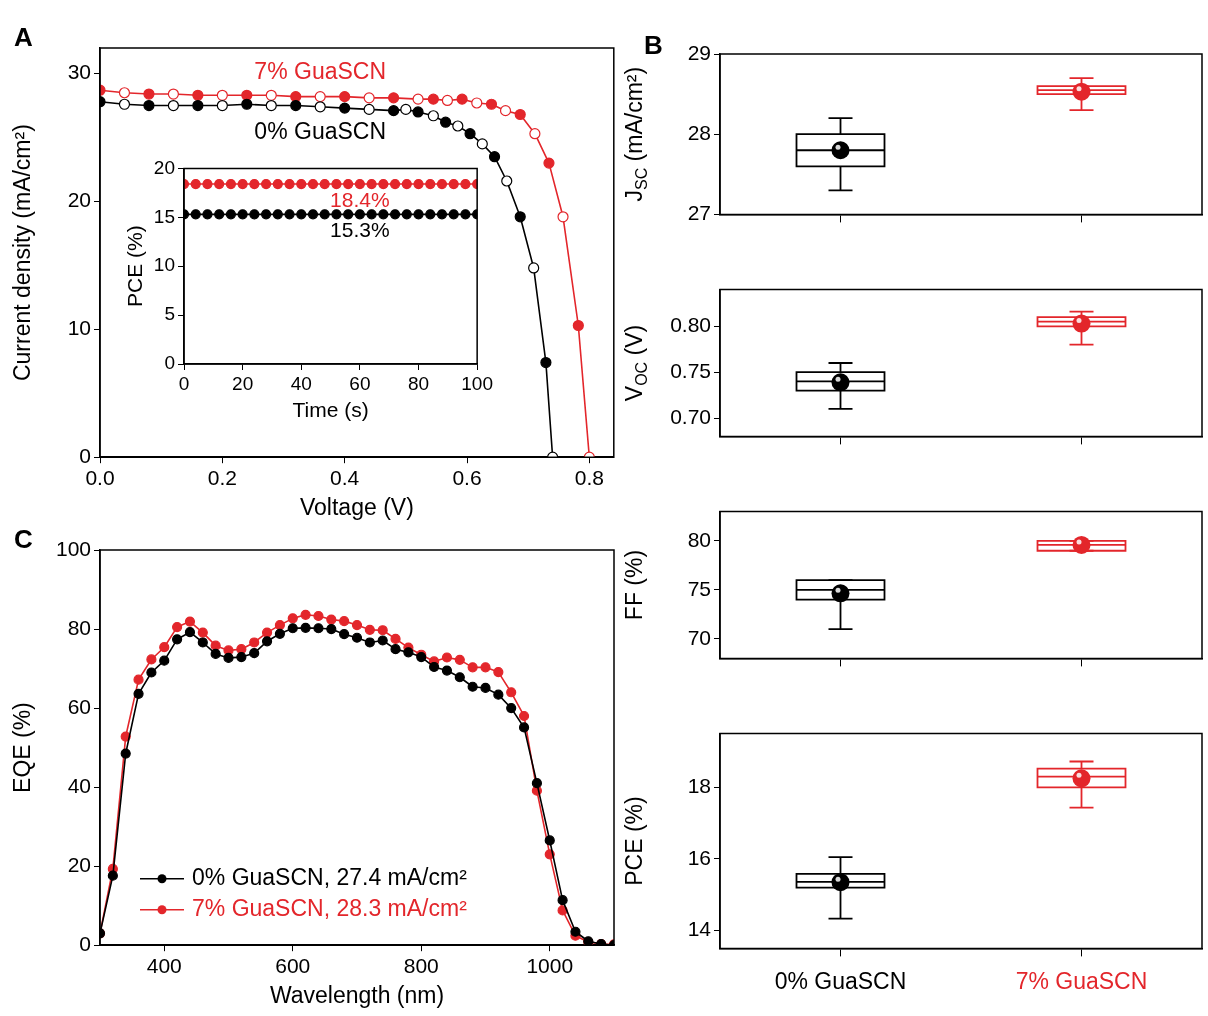 This screenshot has height=1016, width=1208. Describe the element at coordinates (699, 52) in the screenshot. I see `y-tick-label: 29` at that location.